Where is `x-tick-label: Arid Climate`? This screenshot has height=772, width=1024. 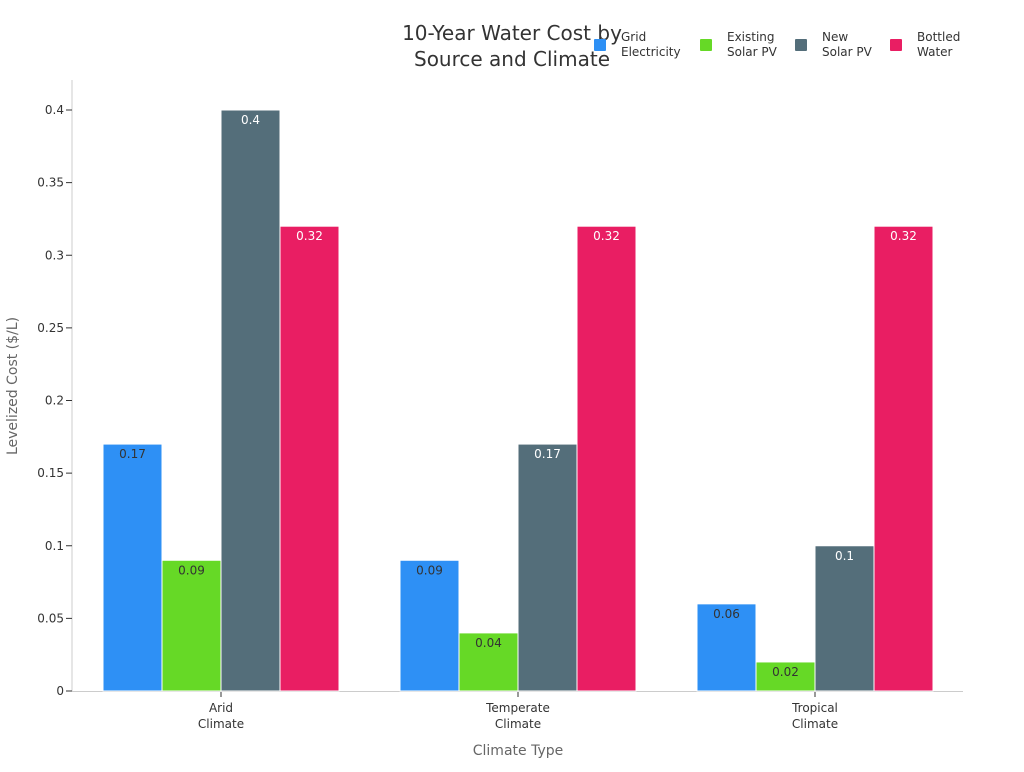
x-tick-label: Arid Climate is located at coordinates (221, 716).